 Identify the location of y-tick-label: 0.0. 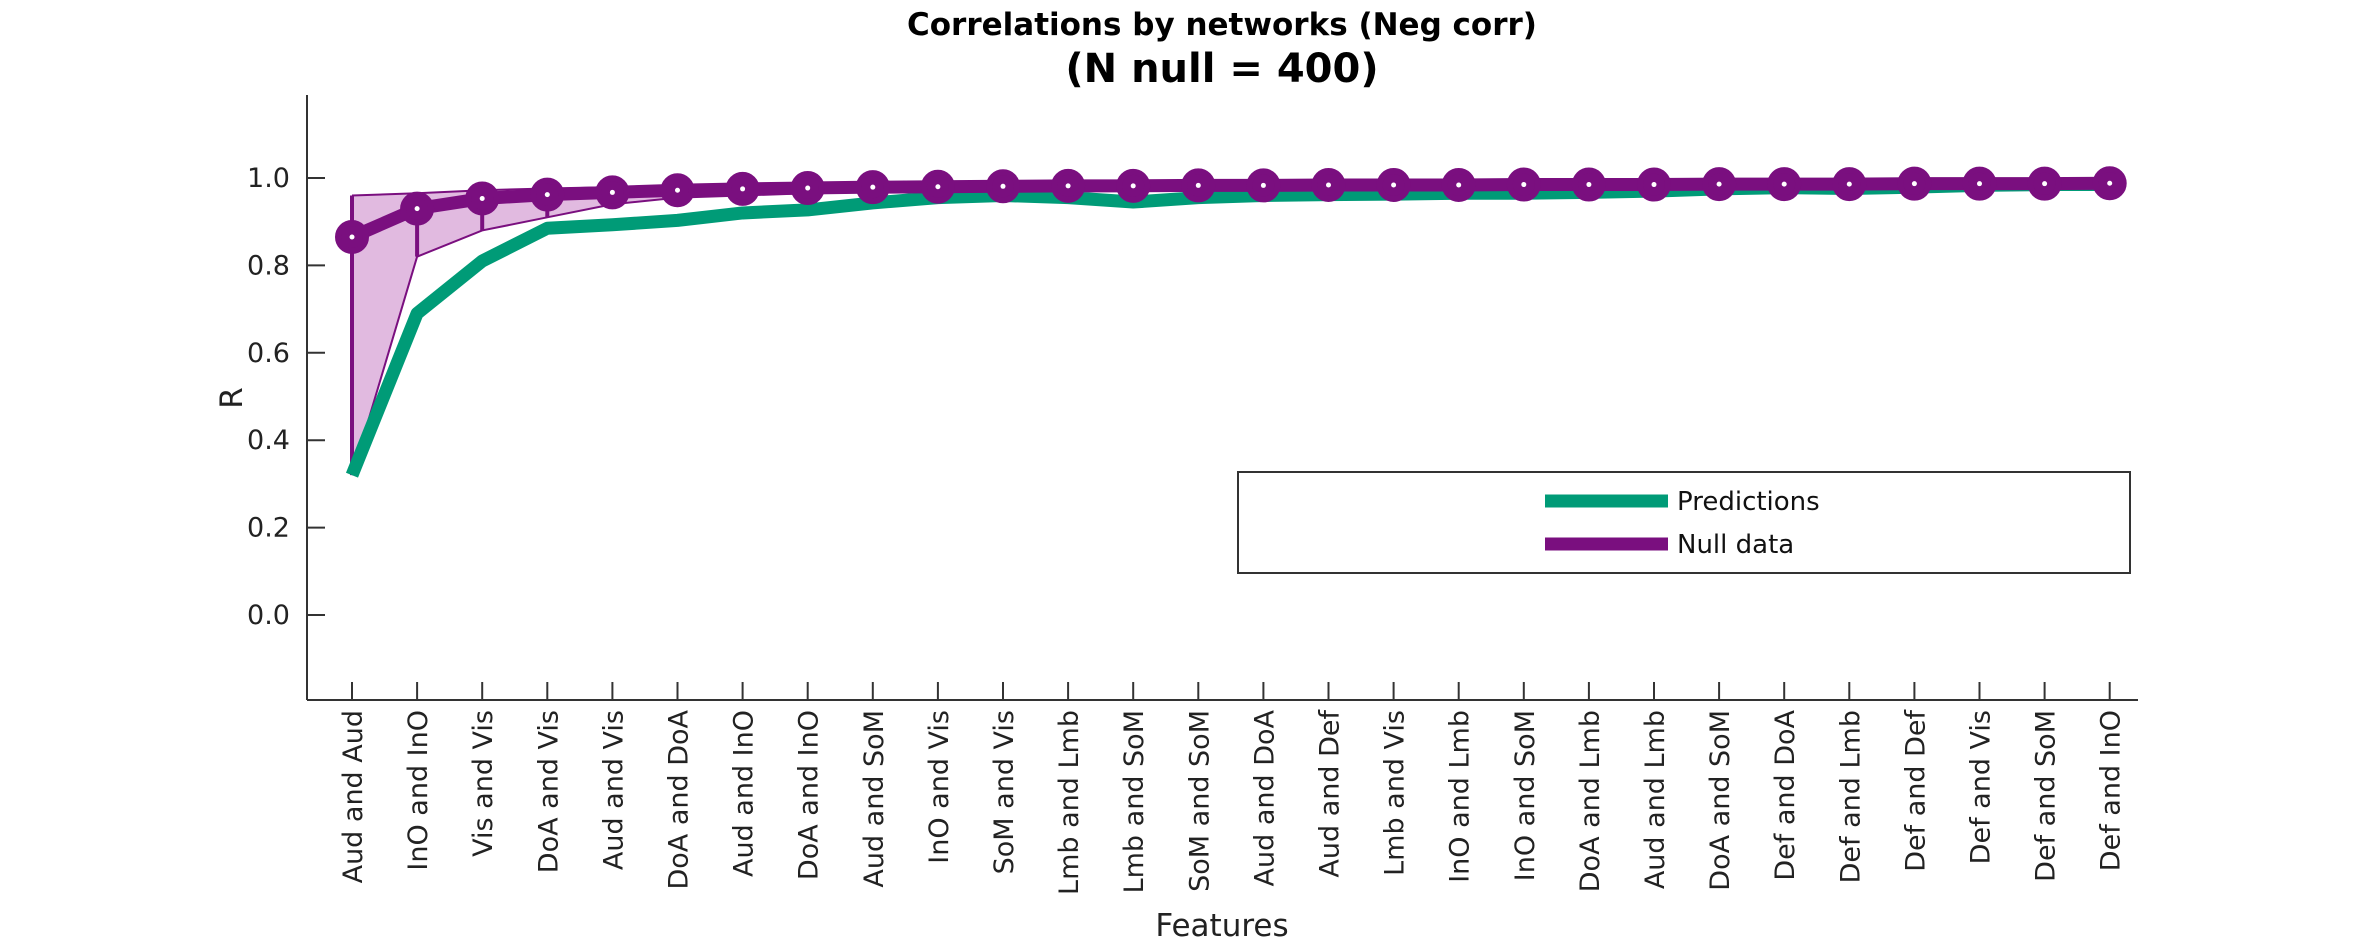
(268, 615).